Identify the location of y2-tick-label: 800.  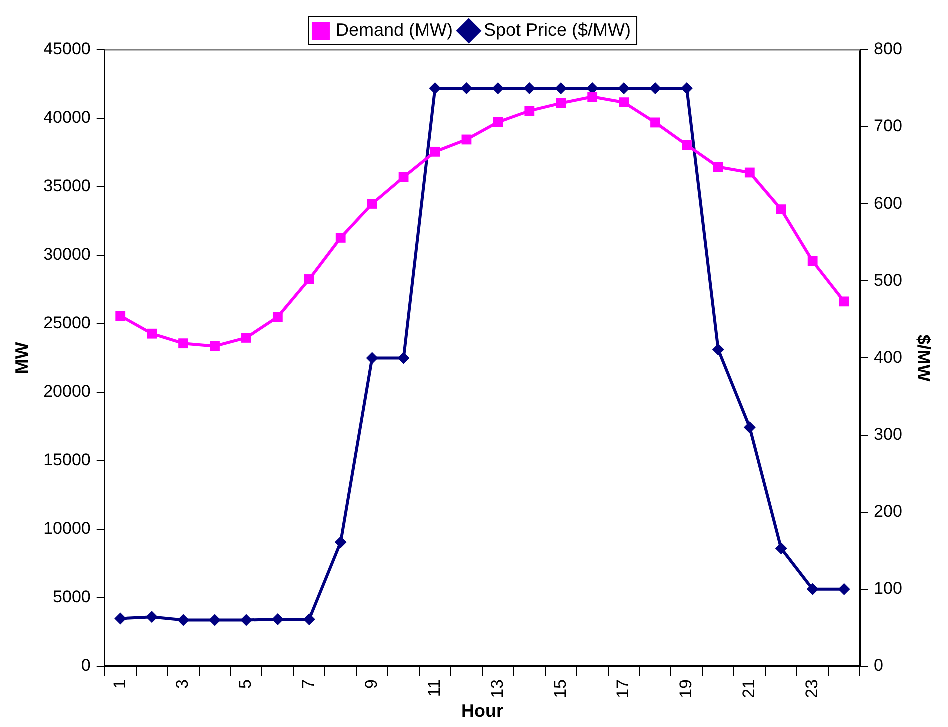
(888, 49).